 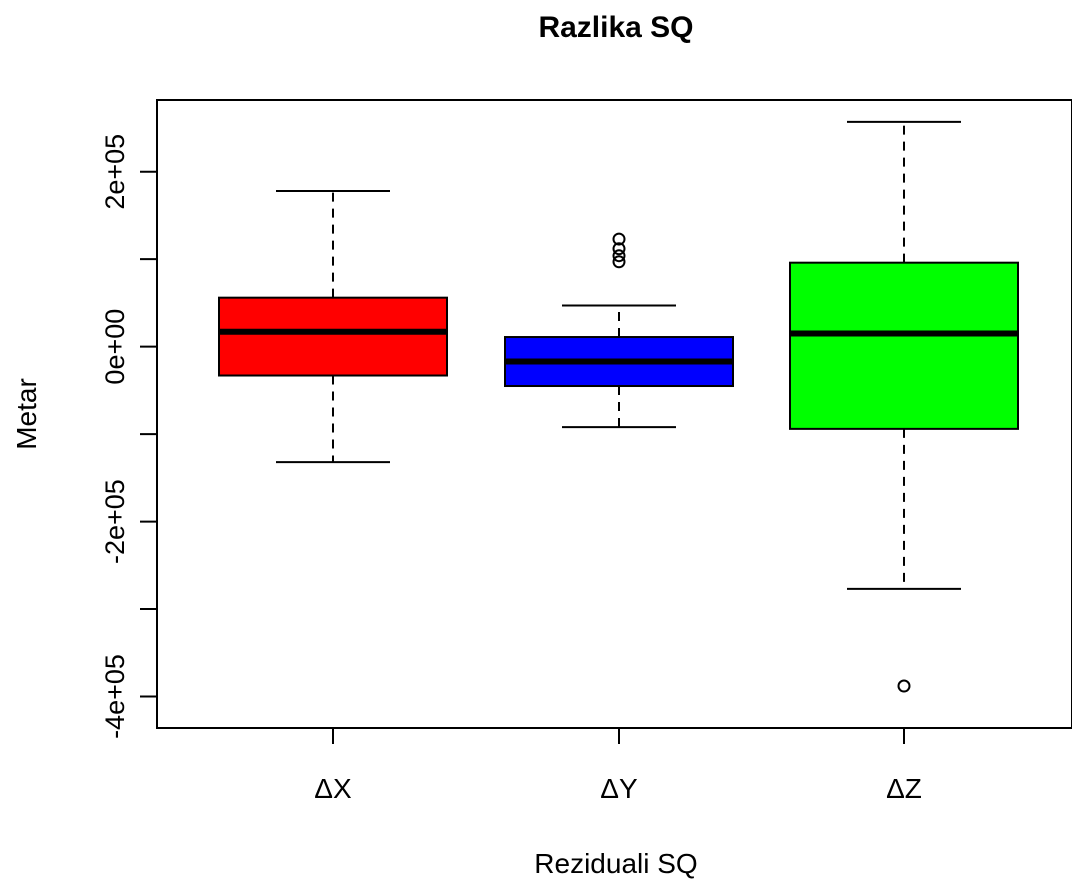 What do you see at coordinates (115, 347) in the screenshot?
I see `y-tick-label: 0e+00` at bounding box center [115, 347].